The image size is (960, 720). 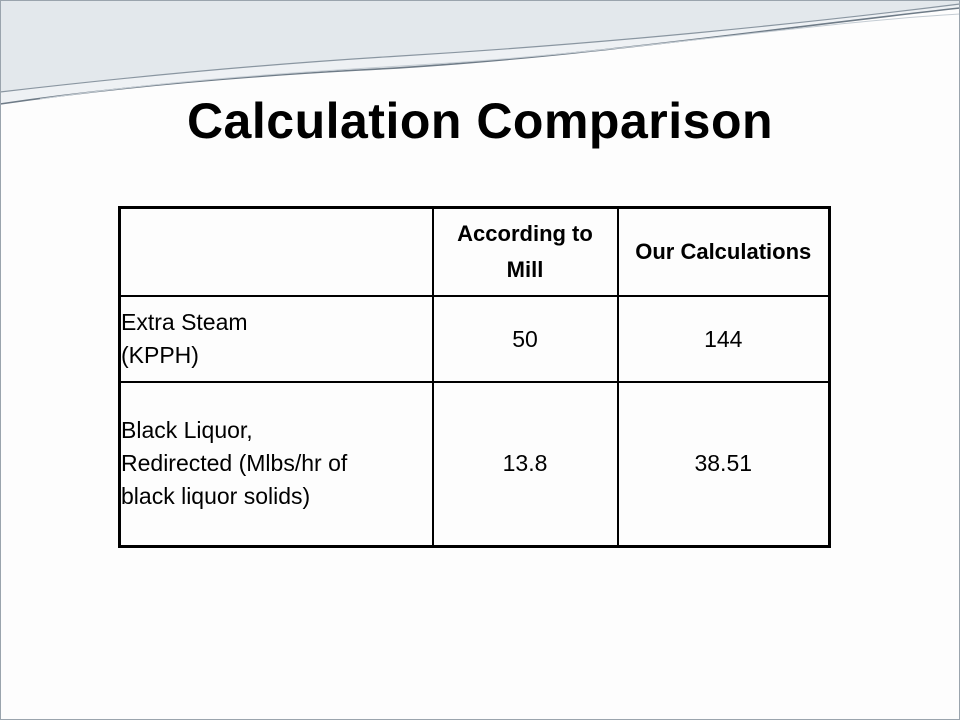 What do you see at coordinates (723, 464) in the screenshot?
I see `cell-ours-black-liquor: 38.51` at bounding box center [723, 464].